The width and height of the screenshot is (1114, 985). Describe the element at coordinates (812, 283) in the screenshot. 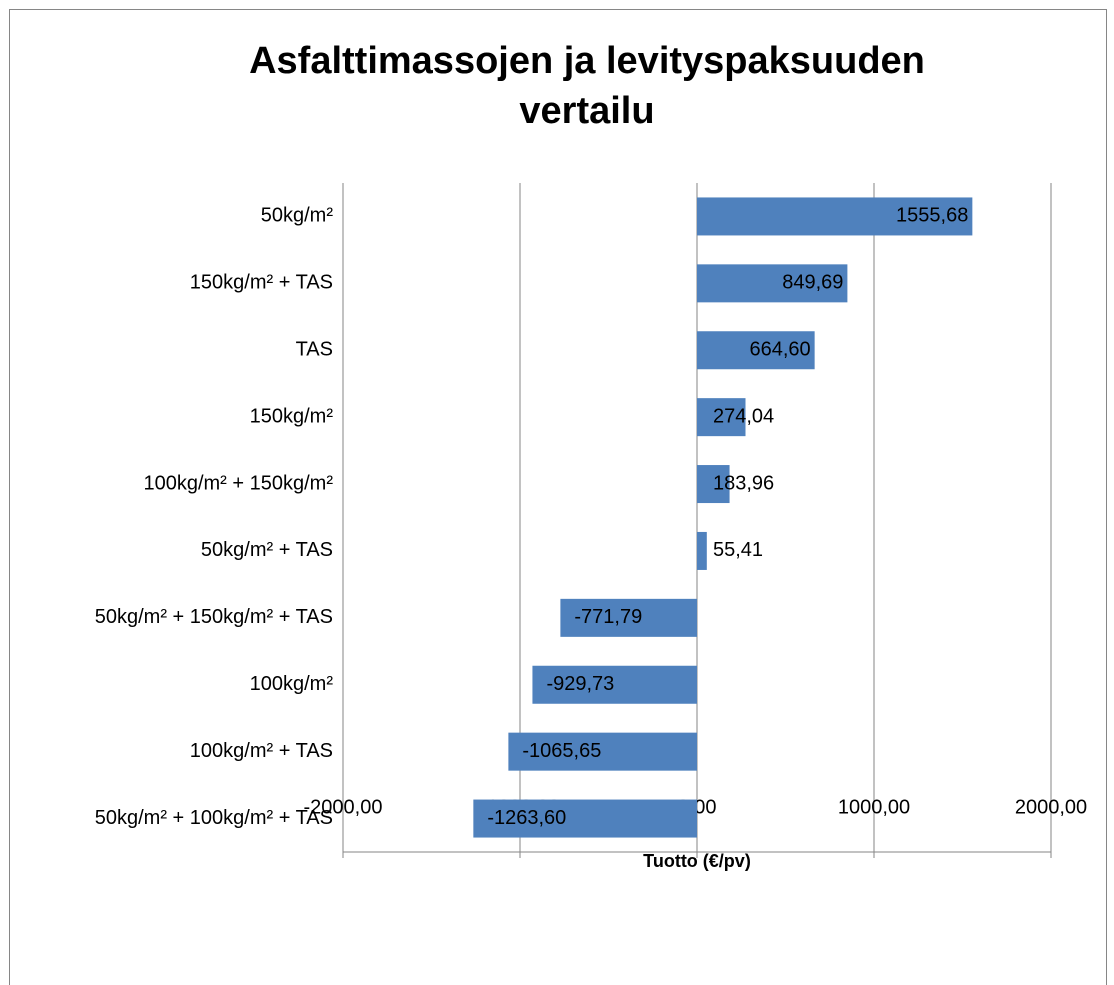

I see `value-label: 849,69` at that location.